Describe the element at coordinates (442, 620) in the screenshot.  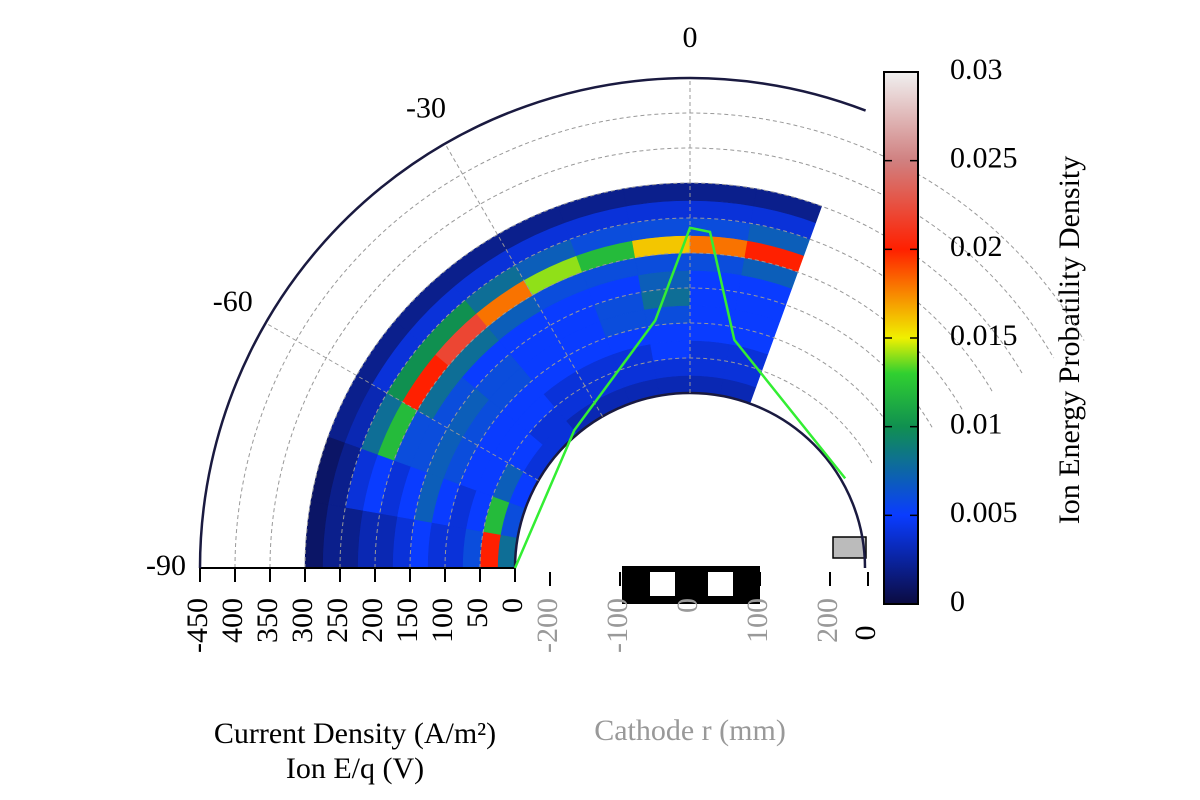
I see `r-tick-label: 100` at that location.